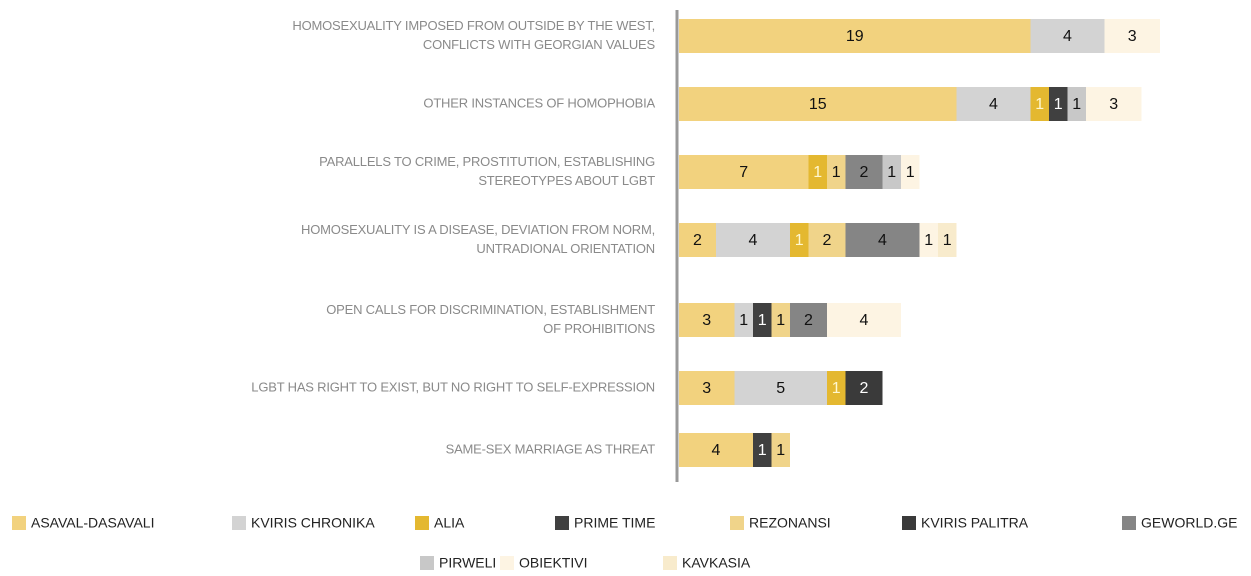 This screenshot has width=1251, height=576. I want to click on value-label: 19, so click(855, 36).